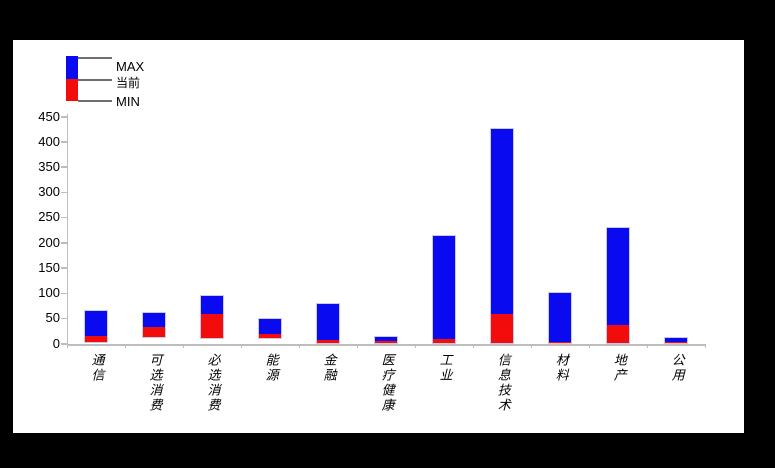  I want to click on legend-leader-line-min, so click(95, 101).